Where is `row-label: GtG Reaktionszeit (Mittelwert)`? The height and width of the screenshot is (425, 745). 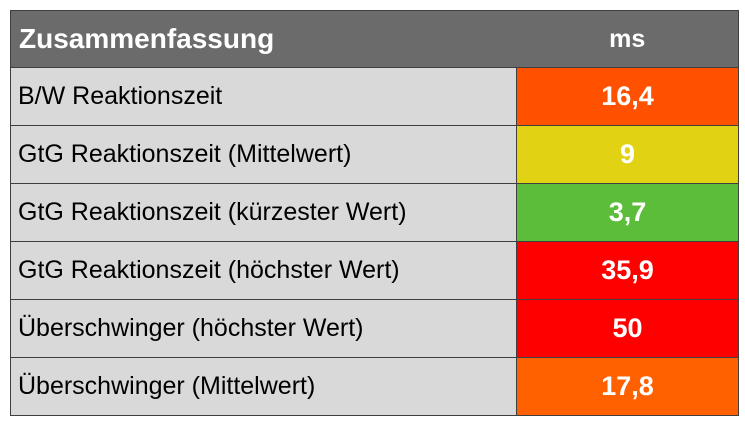
row-label: GtG Reaktionszeit (Mittelwert) is located at coordinates (263, 154).